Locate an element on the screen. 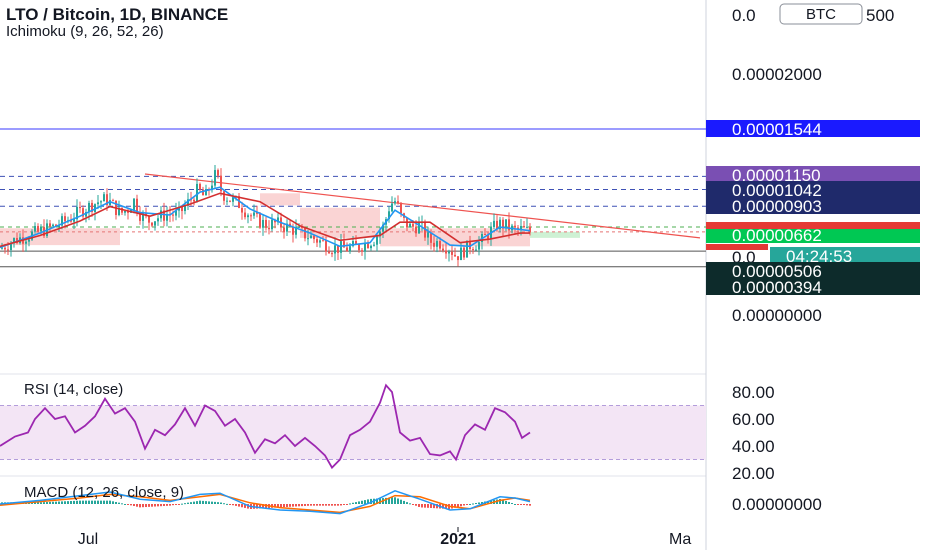 The image size is (932, 550). time-tick-label: Ma is located at coordinates (680, 539).